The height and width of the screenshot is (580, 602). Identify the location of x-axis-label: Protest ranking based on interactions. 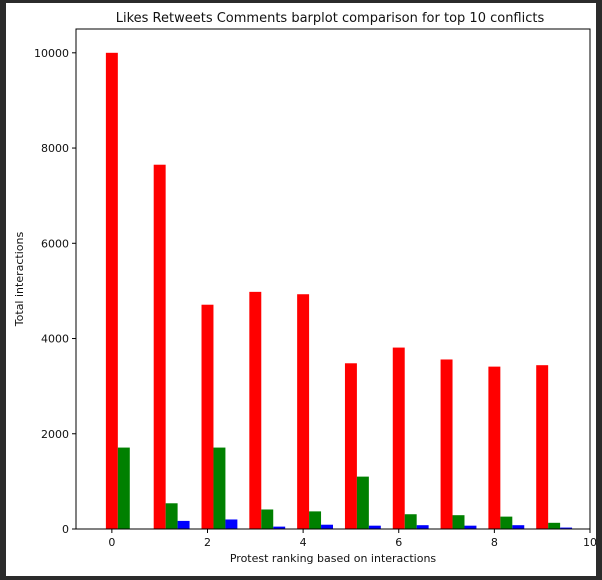
(333, 558).